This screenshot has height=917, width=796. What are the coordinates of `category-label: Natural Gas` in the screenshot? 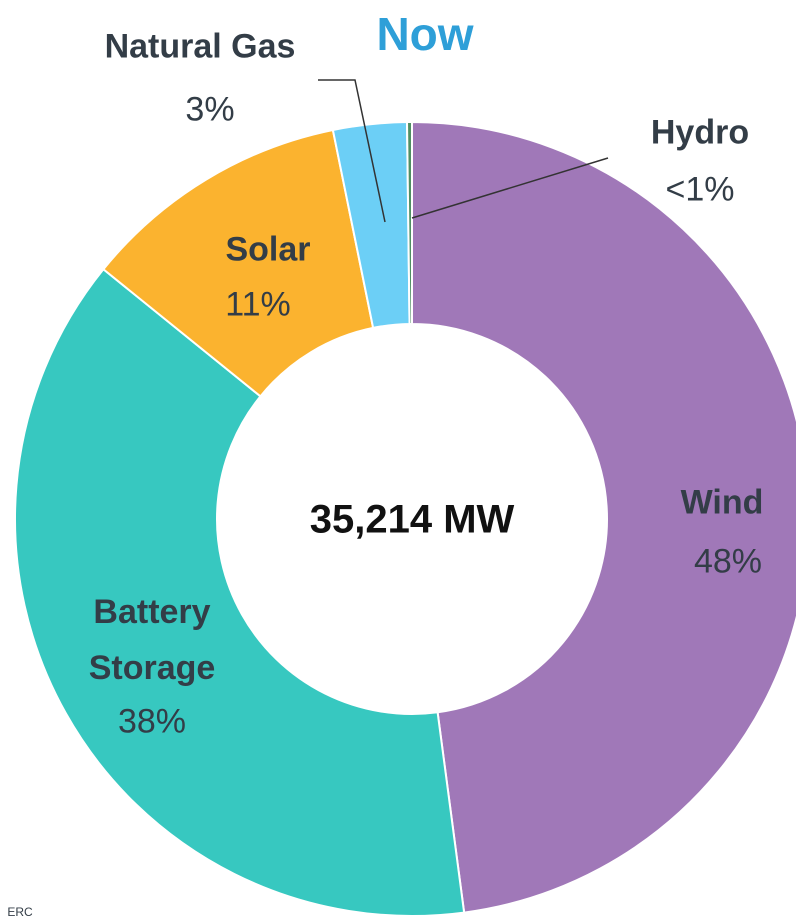 It's located at (200, 46).